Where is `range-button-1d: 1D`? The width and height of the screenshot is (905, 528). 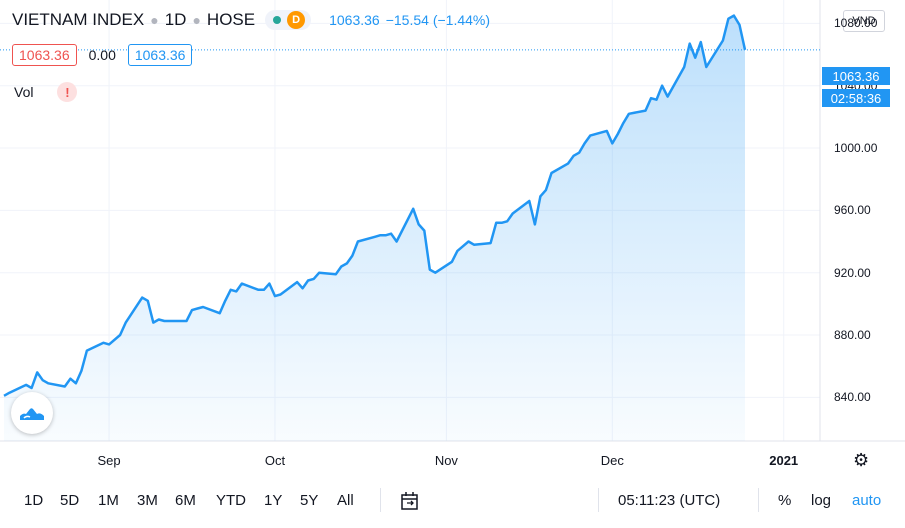
range-button-1d: 1D is located at coordinates (34, 500).